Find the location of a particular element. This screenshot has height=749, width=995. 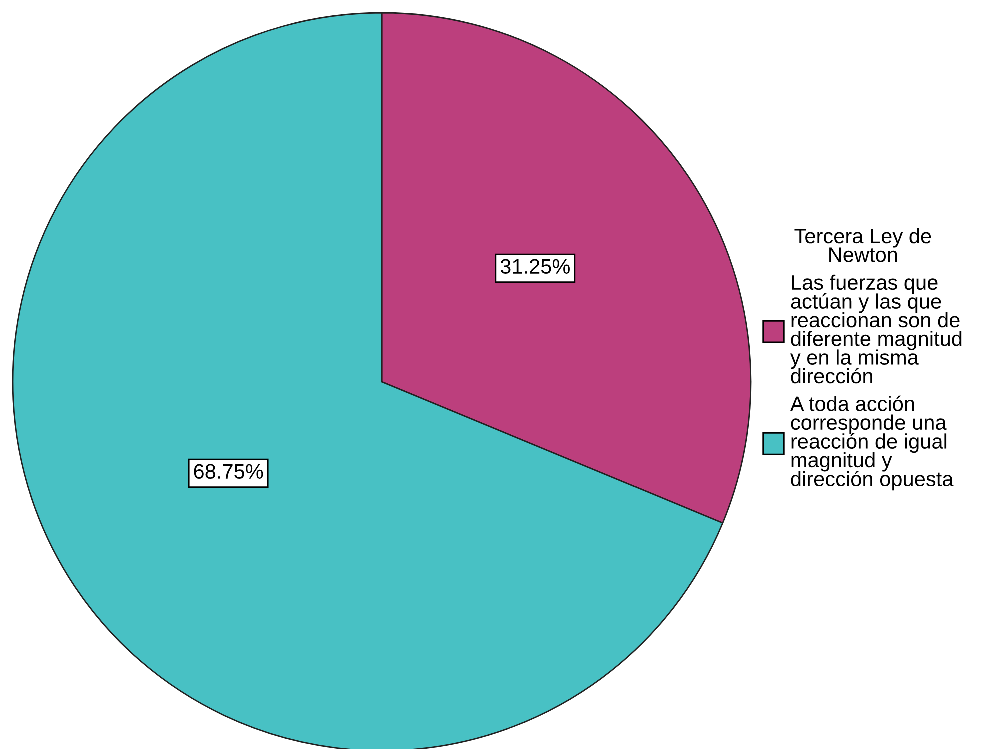

legend-title: Tercera Ley de Newton is located at coordinates (863, 245).